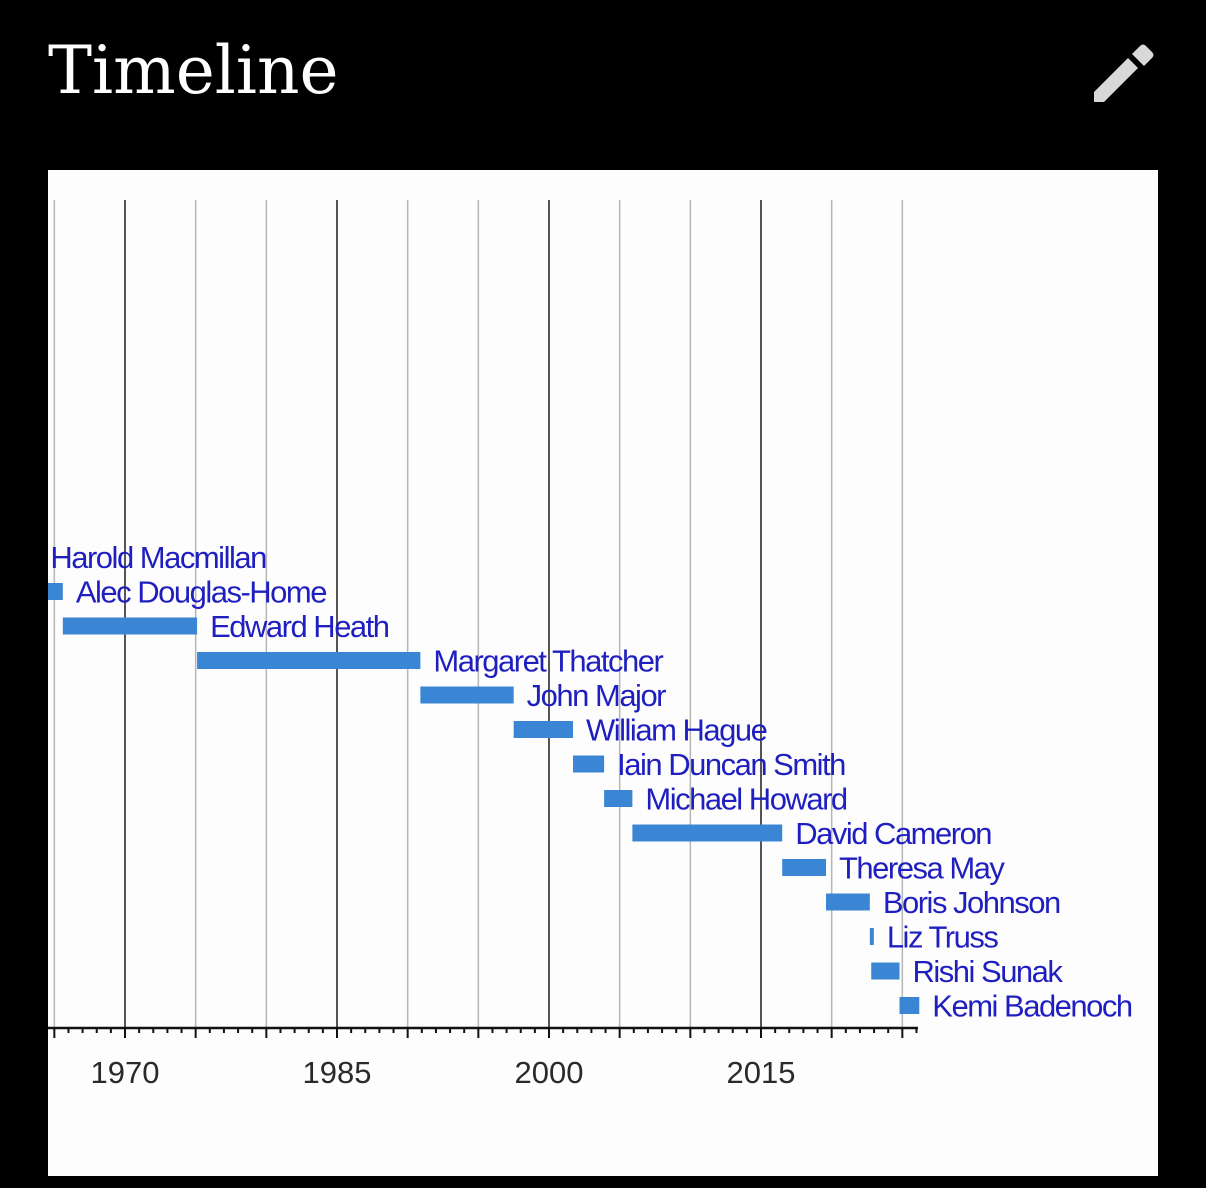 Image resolution: width=1206 pixels, height=1188 pixels. What do you see at coordinates (299, 626) in the screenshot?
I see `leader-label: Edward Heath` at bounding box center [299, 626].